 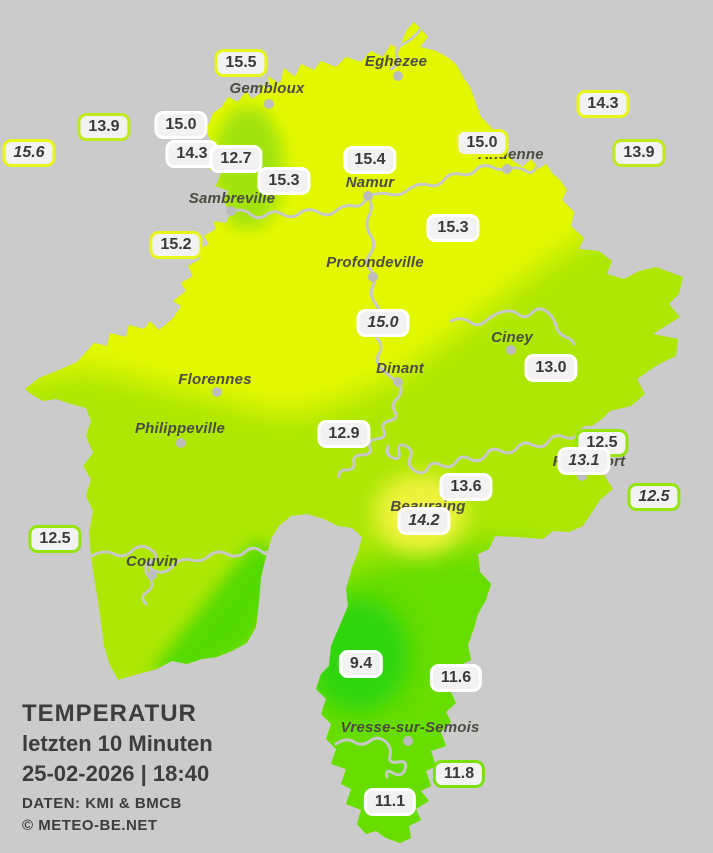 What do you see at coordinates (147, 582) in the screenshot?
I see `river-eau-noire-loop` at bounding box center [147, 582].